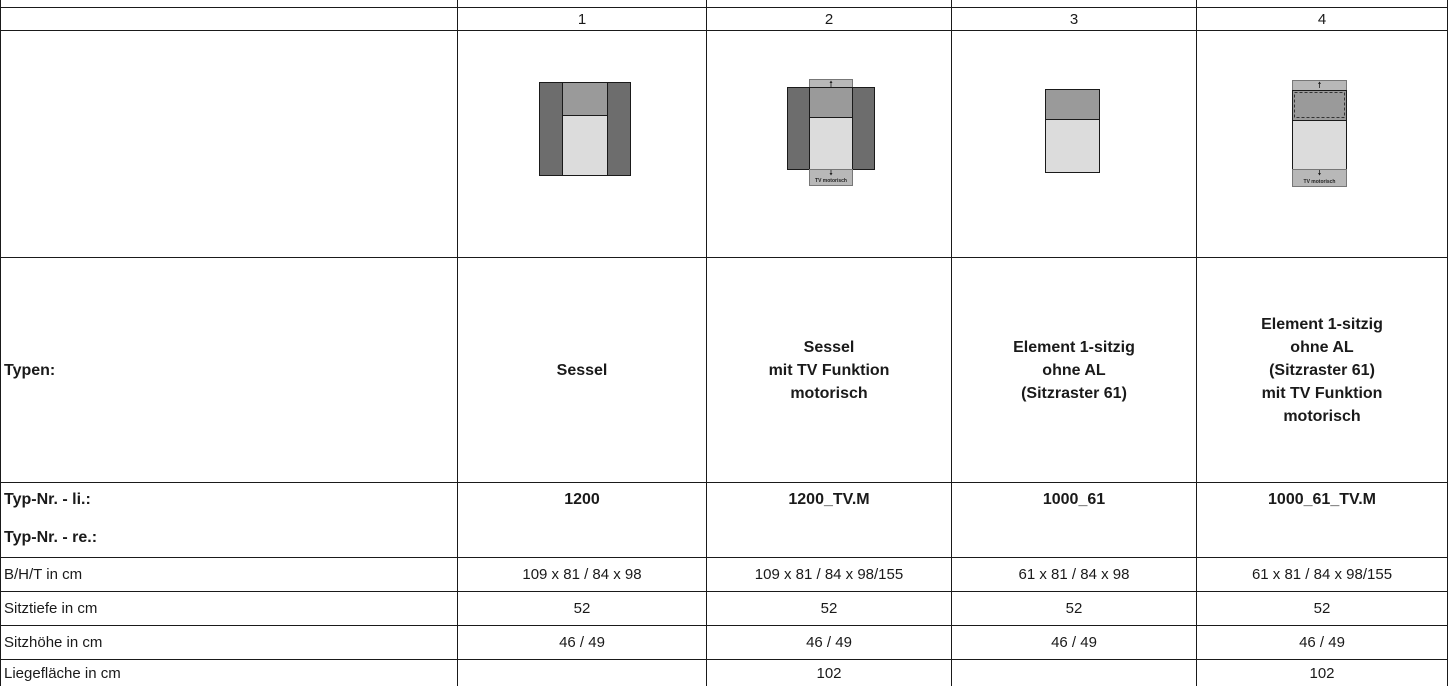 This screenshot has width=1448, height=686. Describe the element at coordinates (585, 129) in the screenshot. I see `armchair-icon` at that location.